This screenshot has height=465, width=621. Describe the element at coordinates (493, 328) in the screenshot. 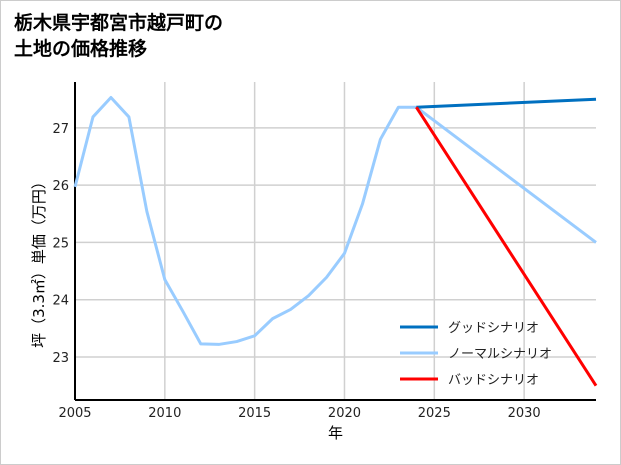

I see `legend-label-0: グッドシナリオ` at that location.